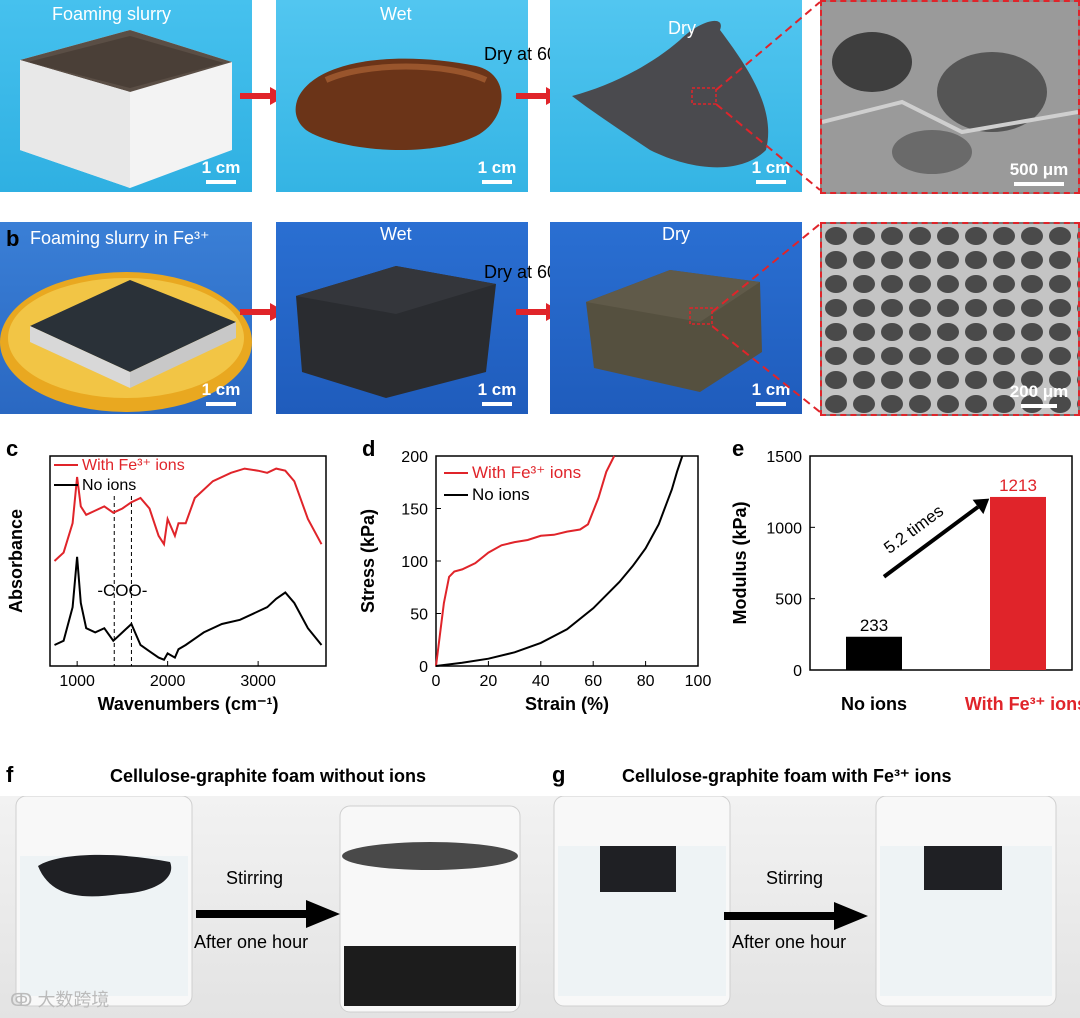 Image resolution: width=1080 pixels, height=1018 pixels. Describe the element at coordinates (676, 234) in the screenshot. I see `caption-dry-b: Dry` at that location.